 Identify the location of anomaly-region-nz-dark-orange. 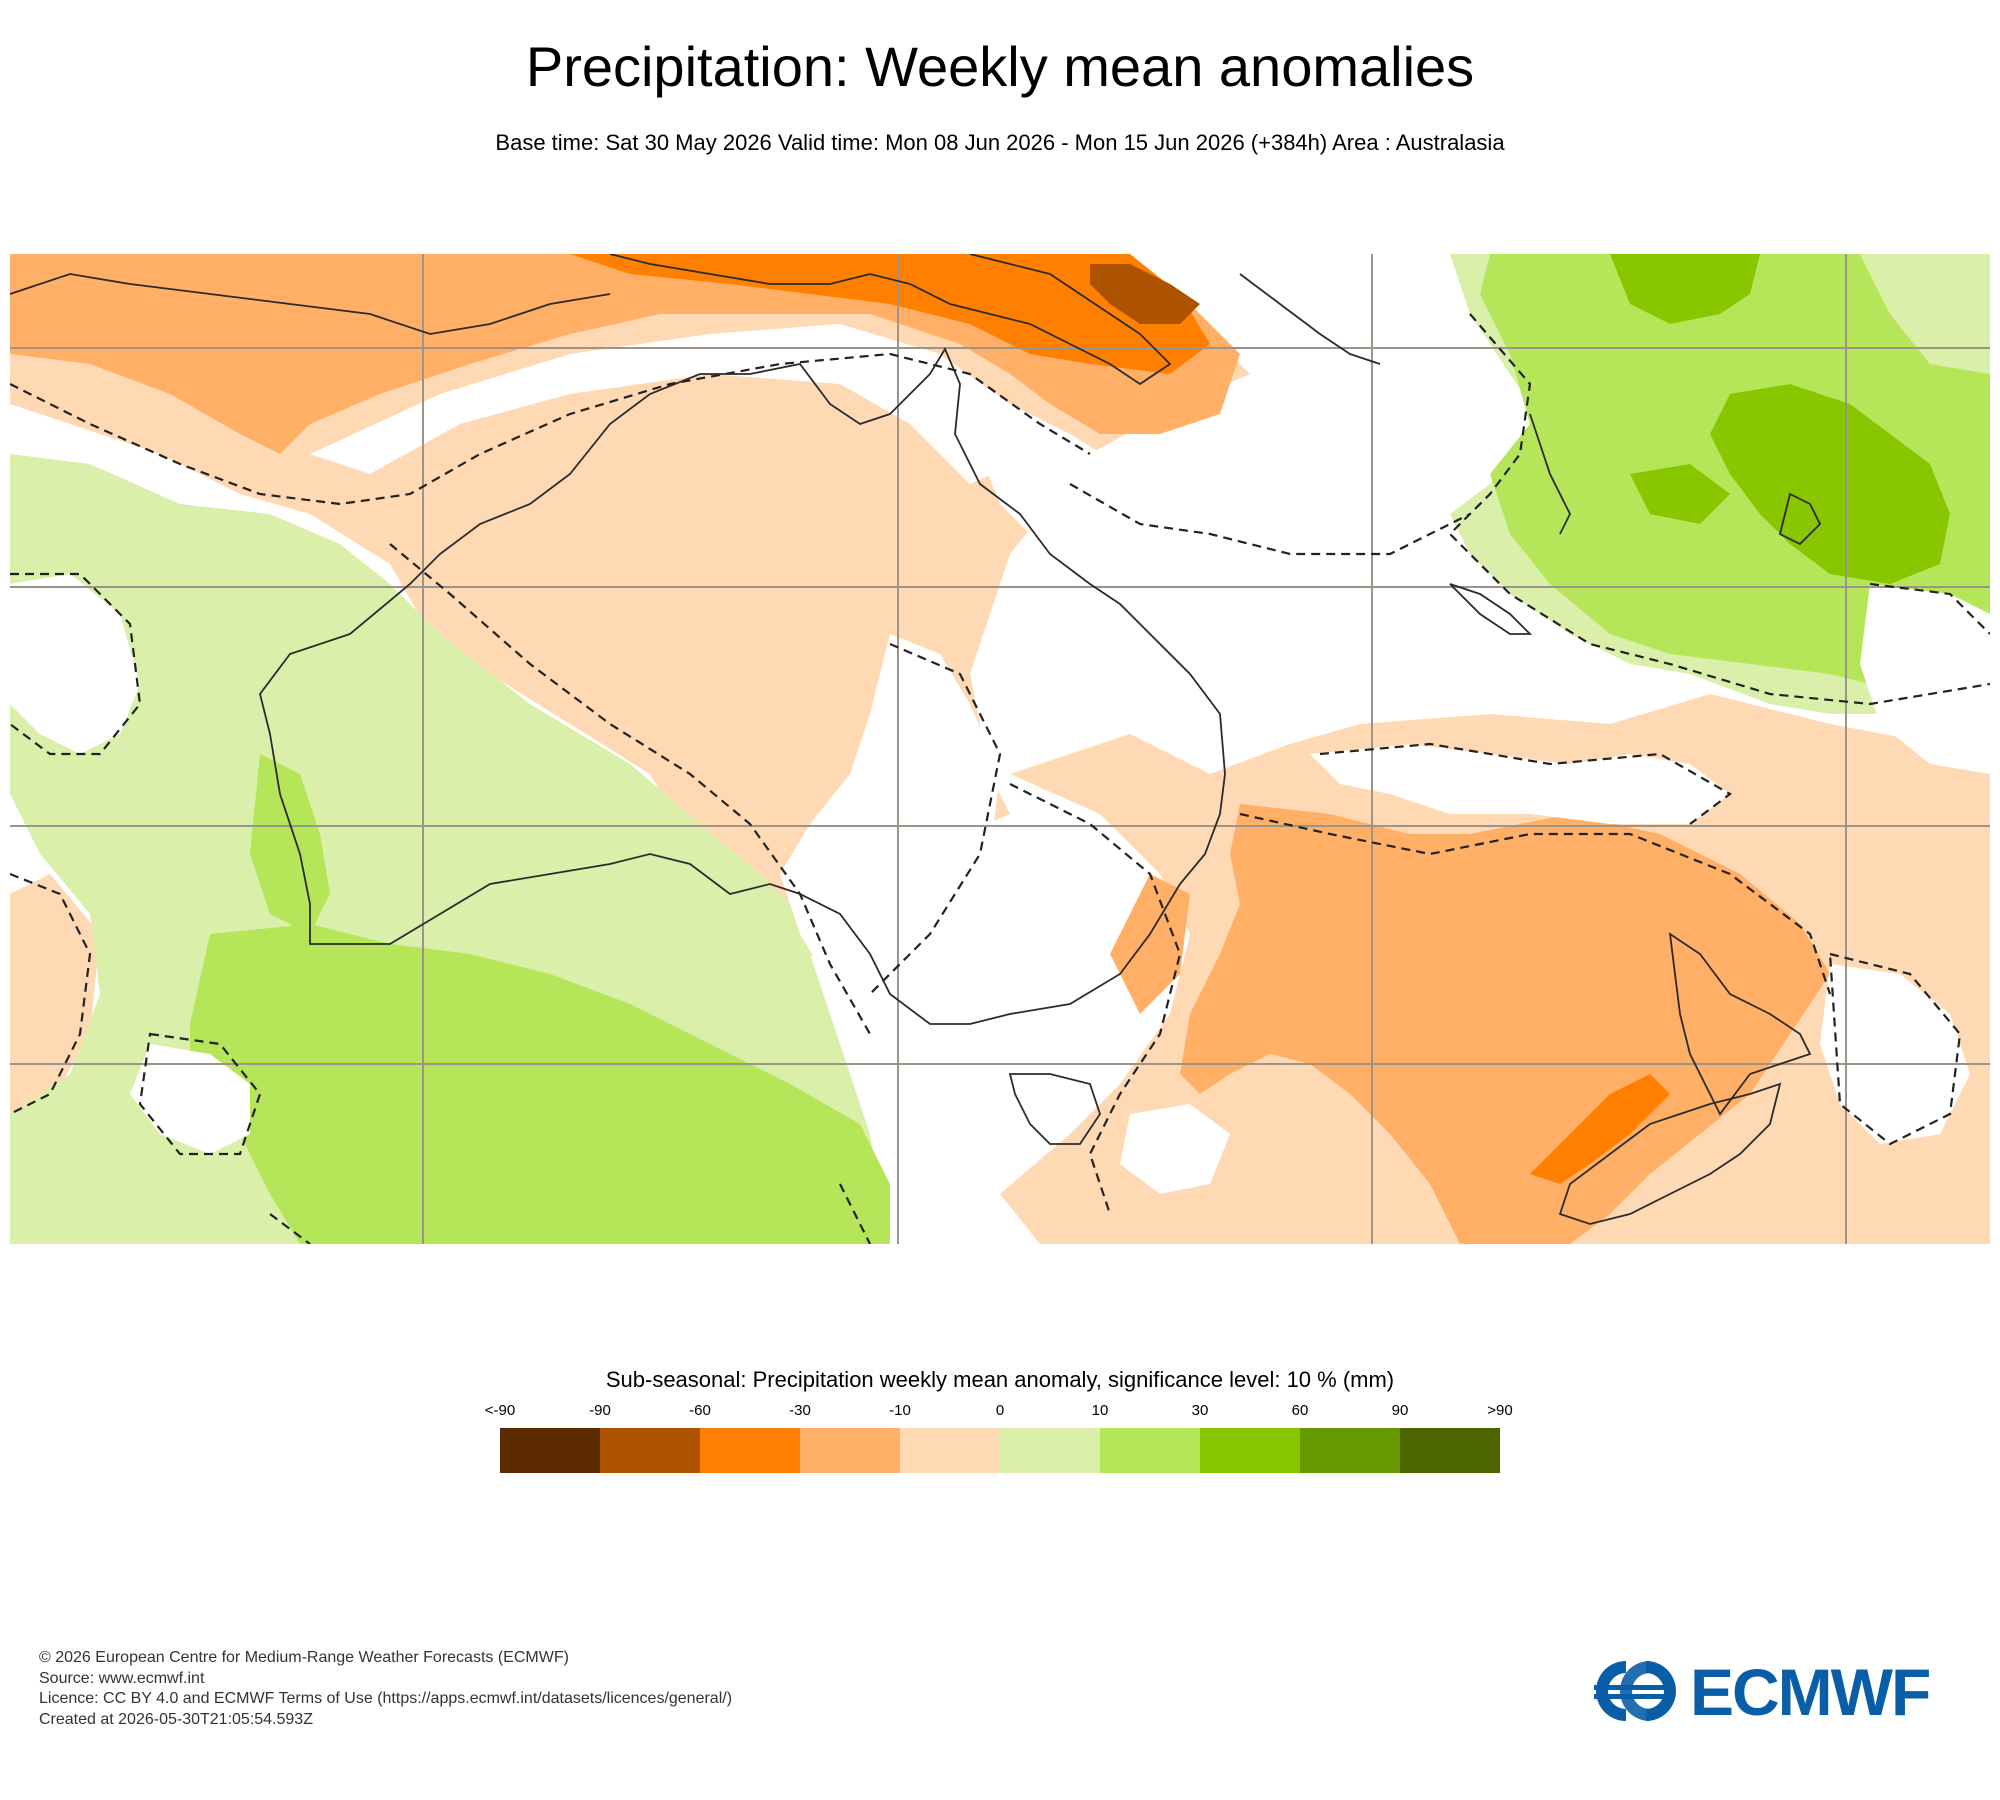
(1600, 1129).